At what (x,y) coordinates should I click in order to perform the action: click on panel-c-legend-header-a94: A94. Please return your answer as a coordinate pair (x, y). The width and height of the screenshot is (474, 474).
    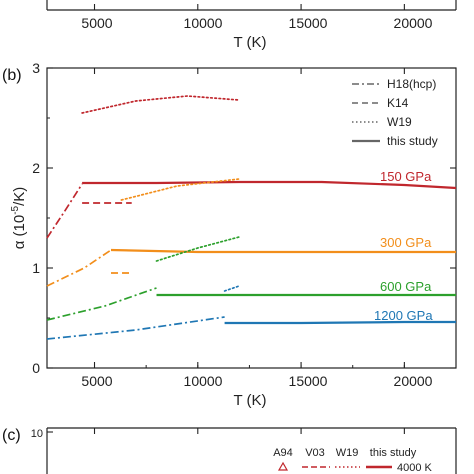
    Looking at the image, I should click on (283, 453).